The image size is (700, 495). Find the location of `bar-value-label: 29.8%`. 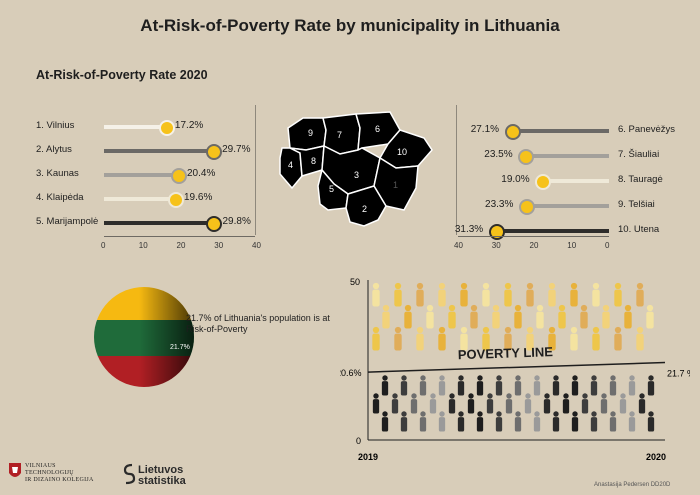

bar-value-label: 29.8% is located at coordinates (236, 221).